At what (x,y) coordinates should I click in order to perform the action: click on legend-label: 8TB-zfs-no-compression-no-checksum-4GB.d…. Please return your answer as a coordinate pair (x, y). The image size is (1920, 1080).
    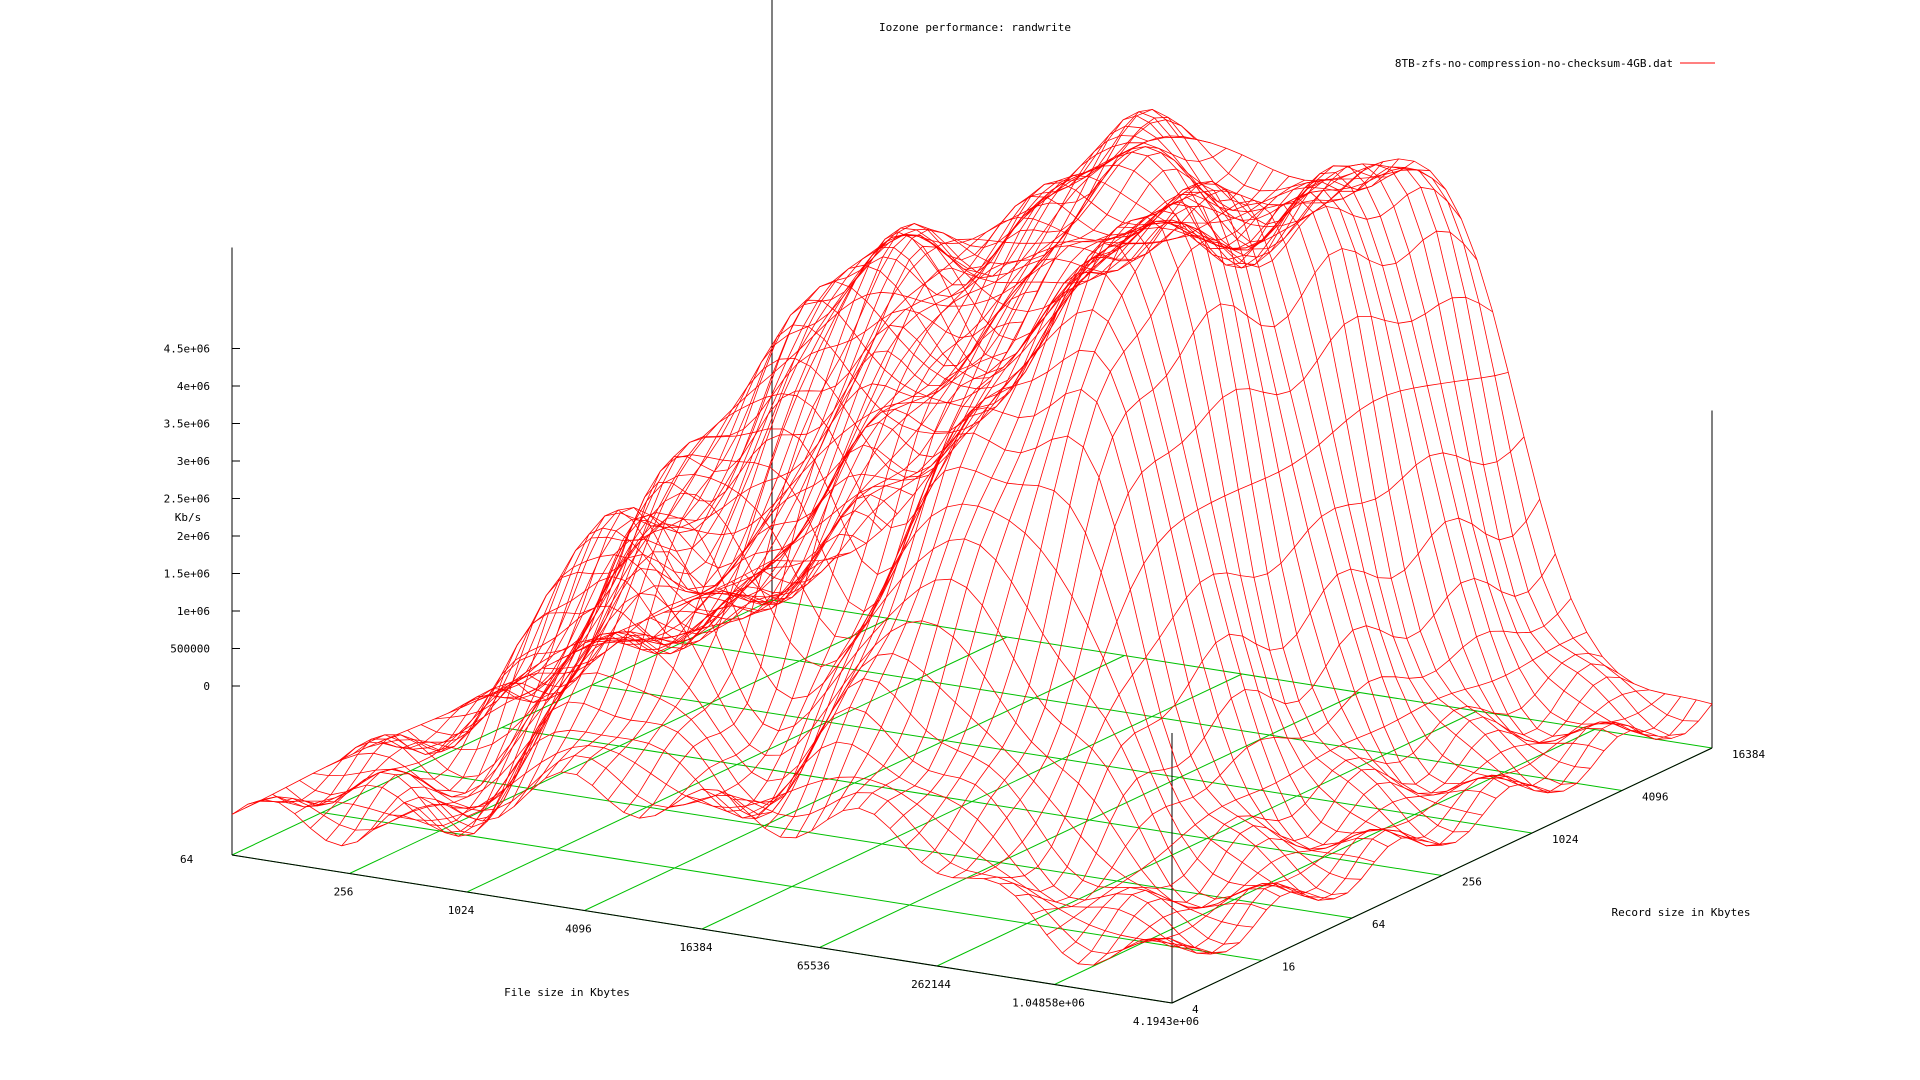
    Looking at the image, I should click on (1534, 63).